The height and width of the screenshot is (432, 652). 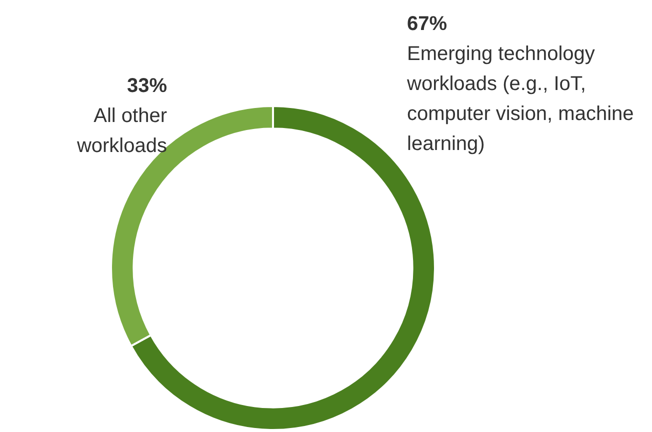 What do you see at coordinates (147, 86) in the screenshot?
I see `data-label: 33%` at bounding box center [147, 86].